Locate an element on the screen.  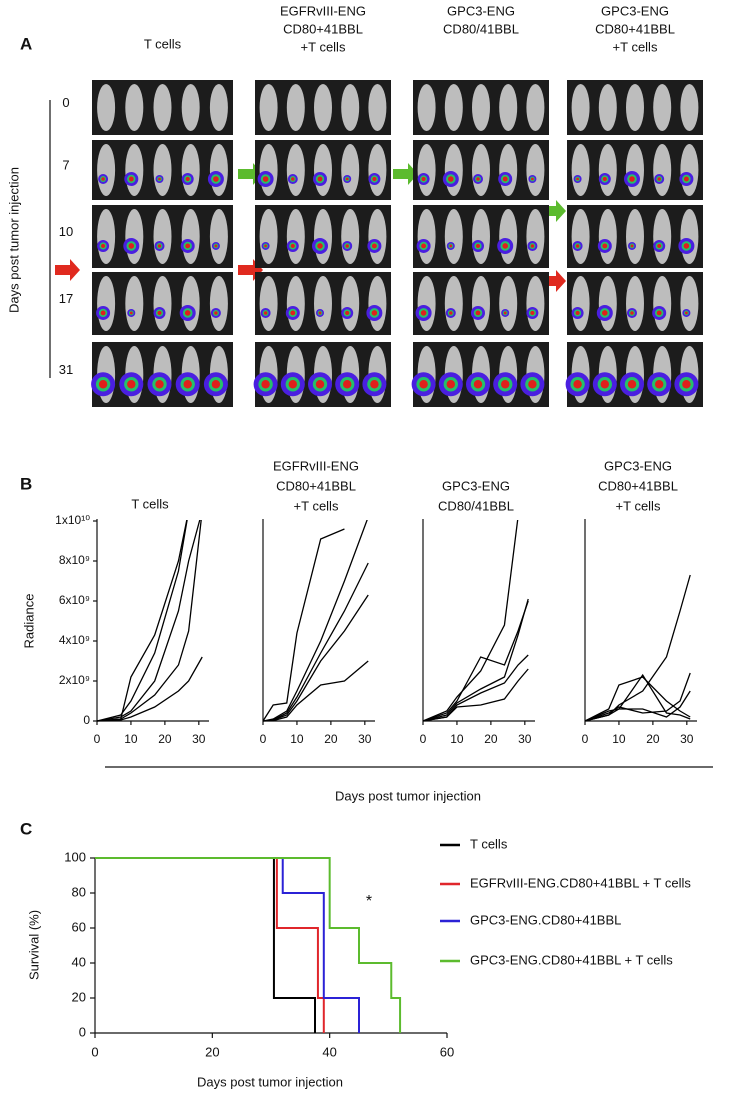
column-title: CD80/41BBL is located at coordinates (481, 28).